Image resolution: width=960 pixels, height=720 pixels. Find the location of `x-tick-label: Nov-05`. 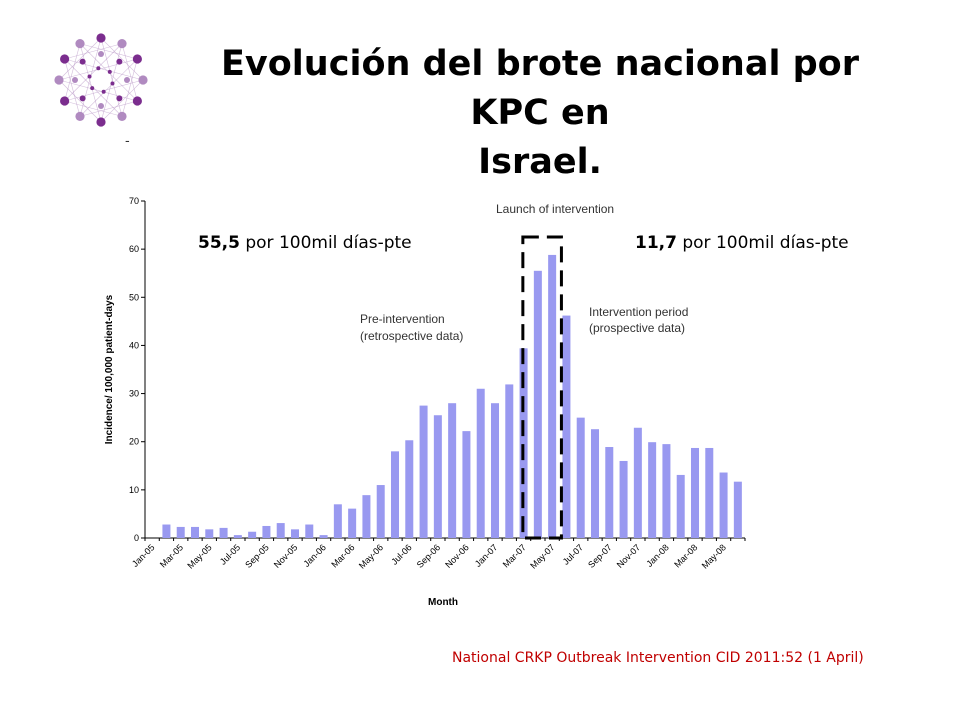

x-tick-label: Nov-05 is located at coordinates (286, 556).